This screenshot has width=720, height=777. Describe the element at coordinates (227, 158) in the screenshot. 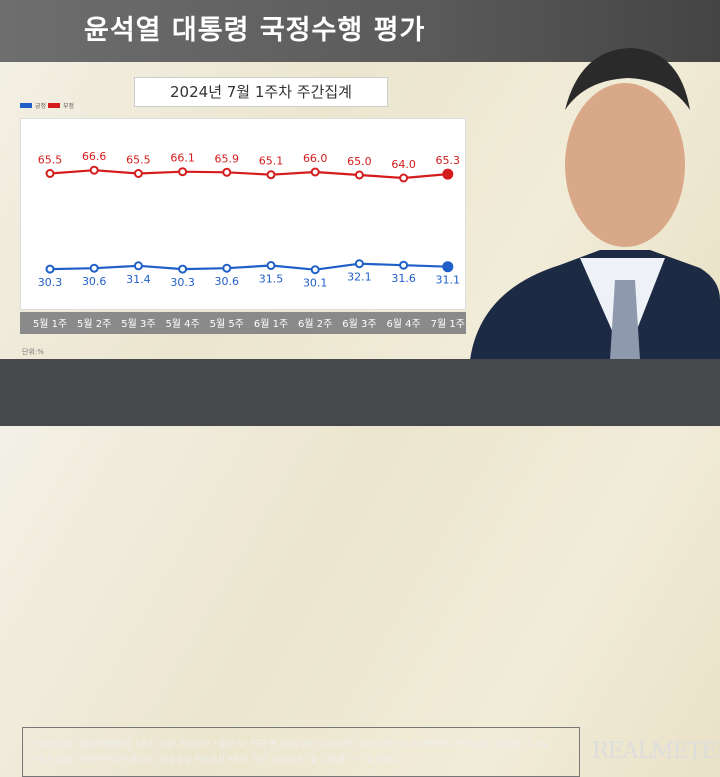

I see `data-label: 65.9` at that location.